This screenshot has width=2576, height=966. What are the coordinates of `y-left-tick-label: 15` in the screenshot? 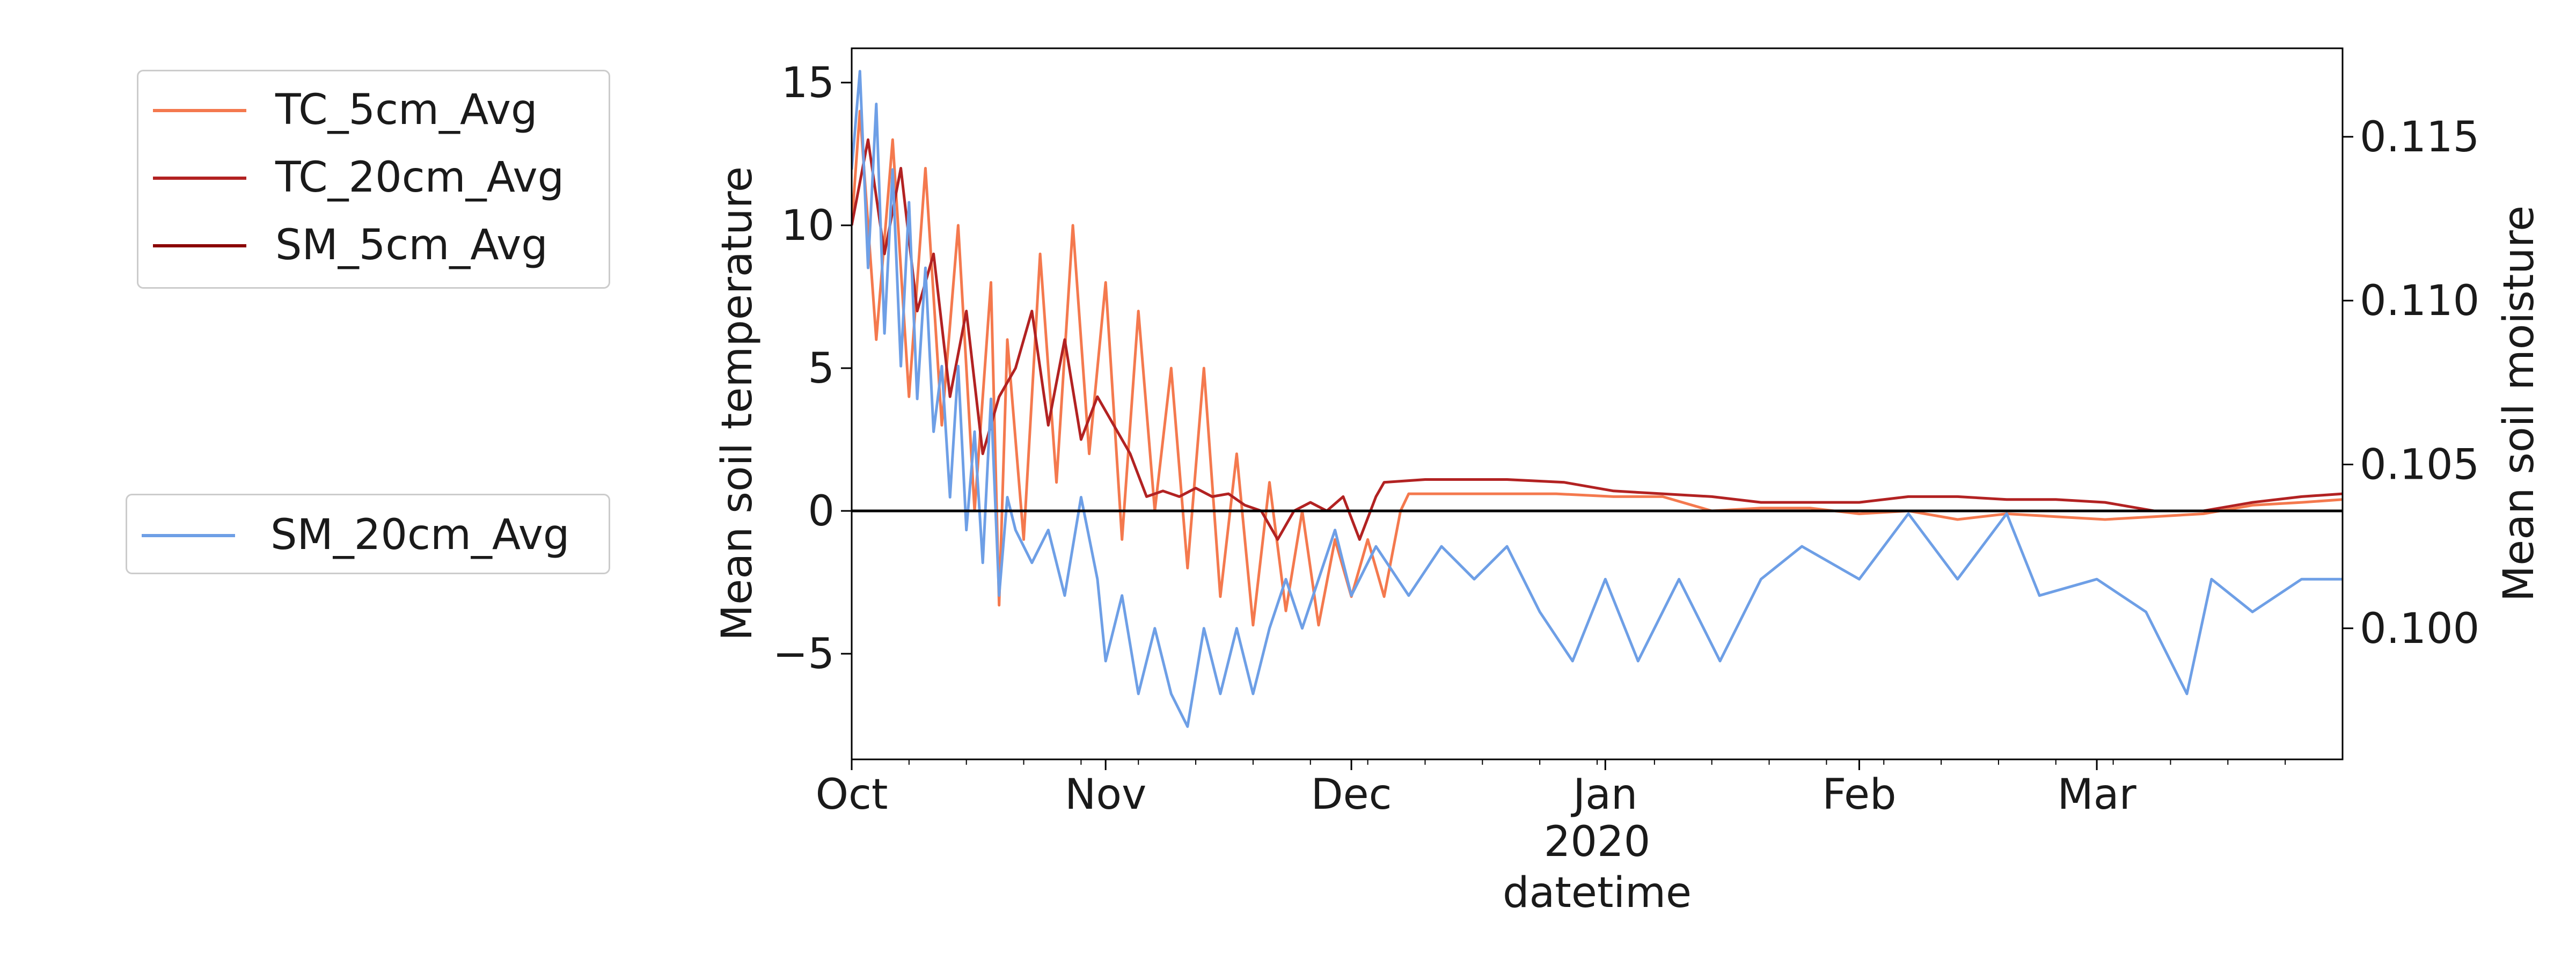 It's located at (808, 83).